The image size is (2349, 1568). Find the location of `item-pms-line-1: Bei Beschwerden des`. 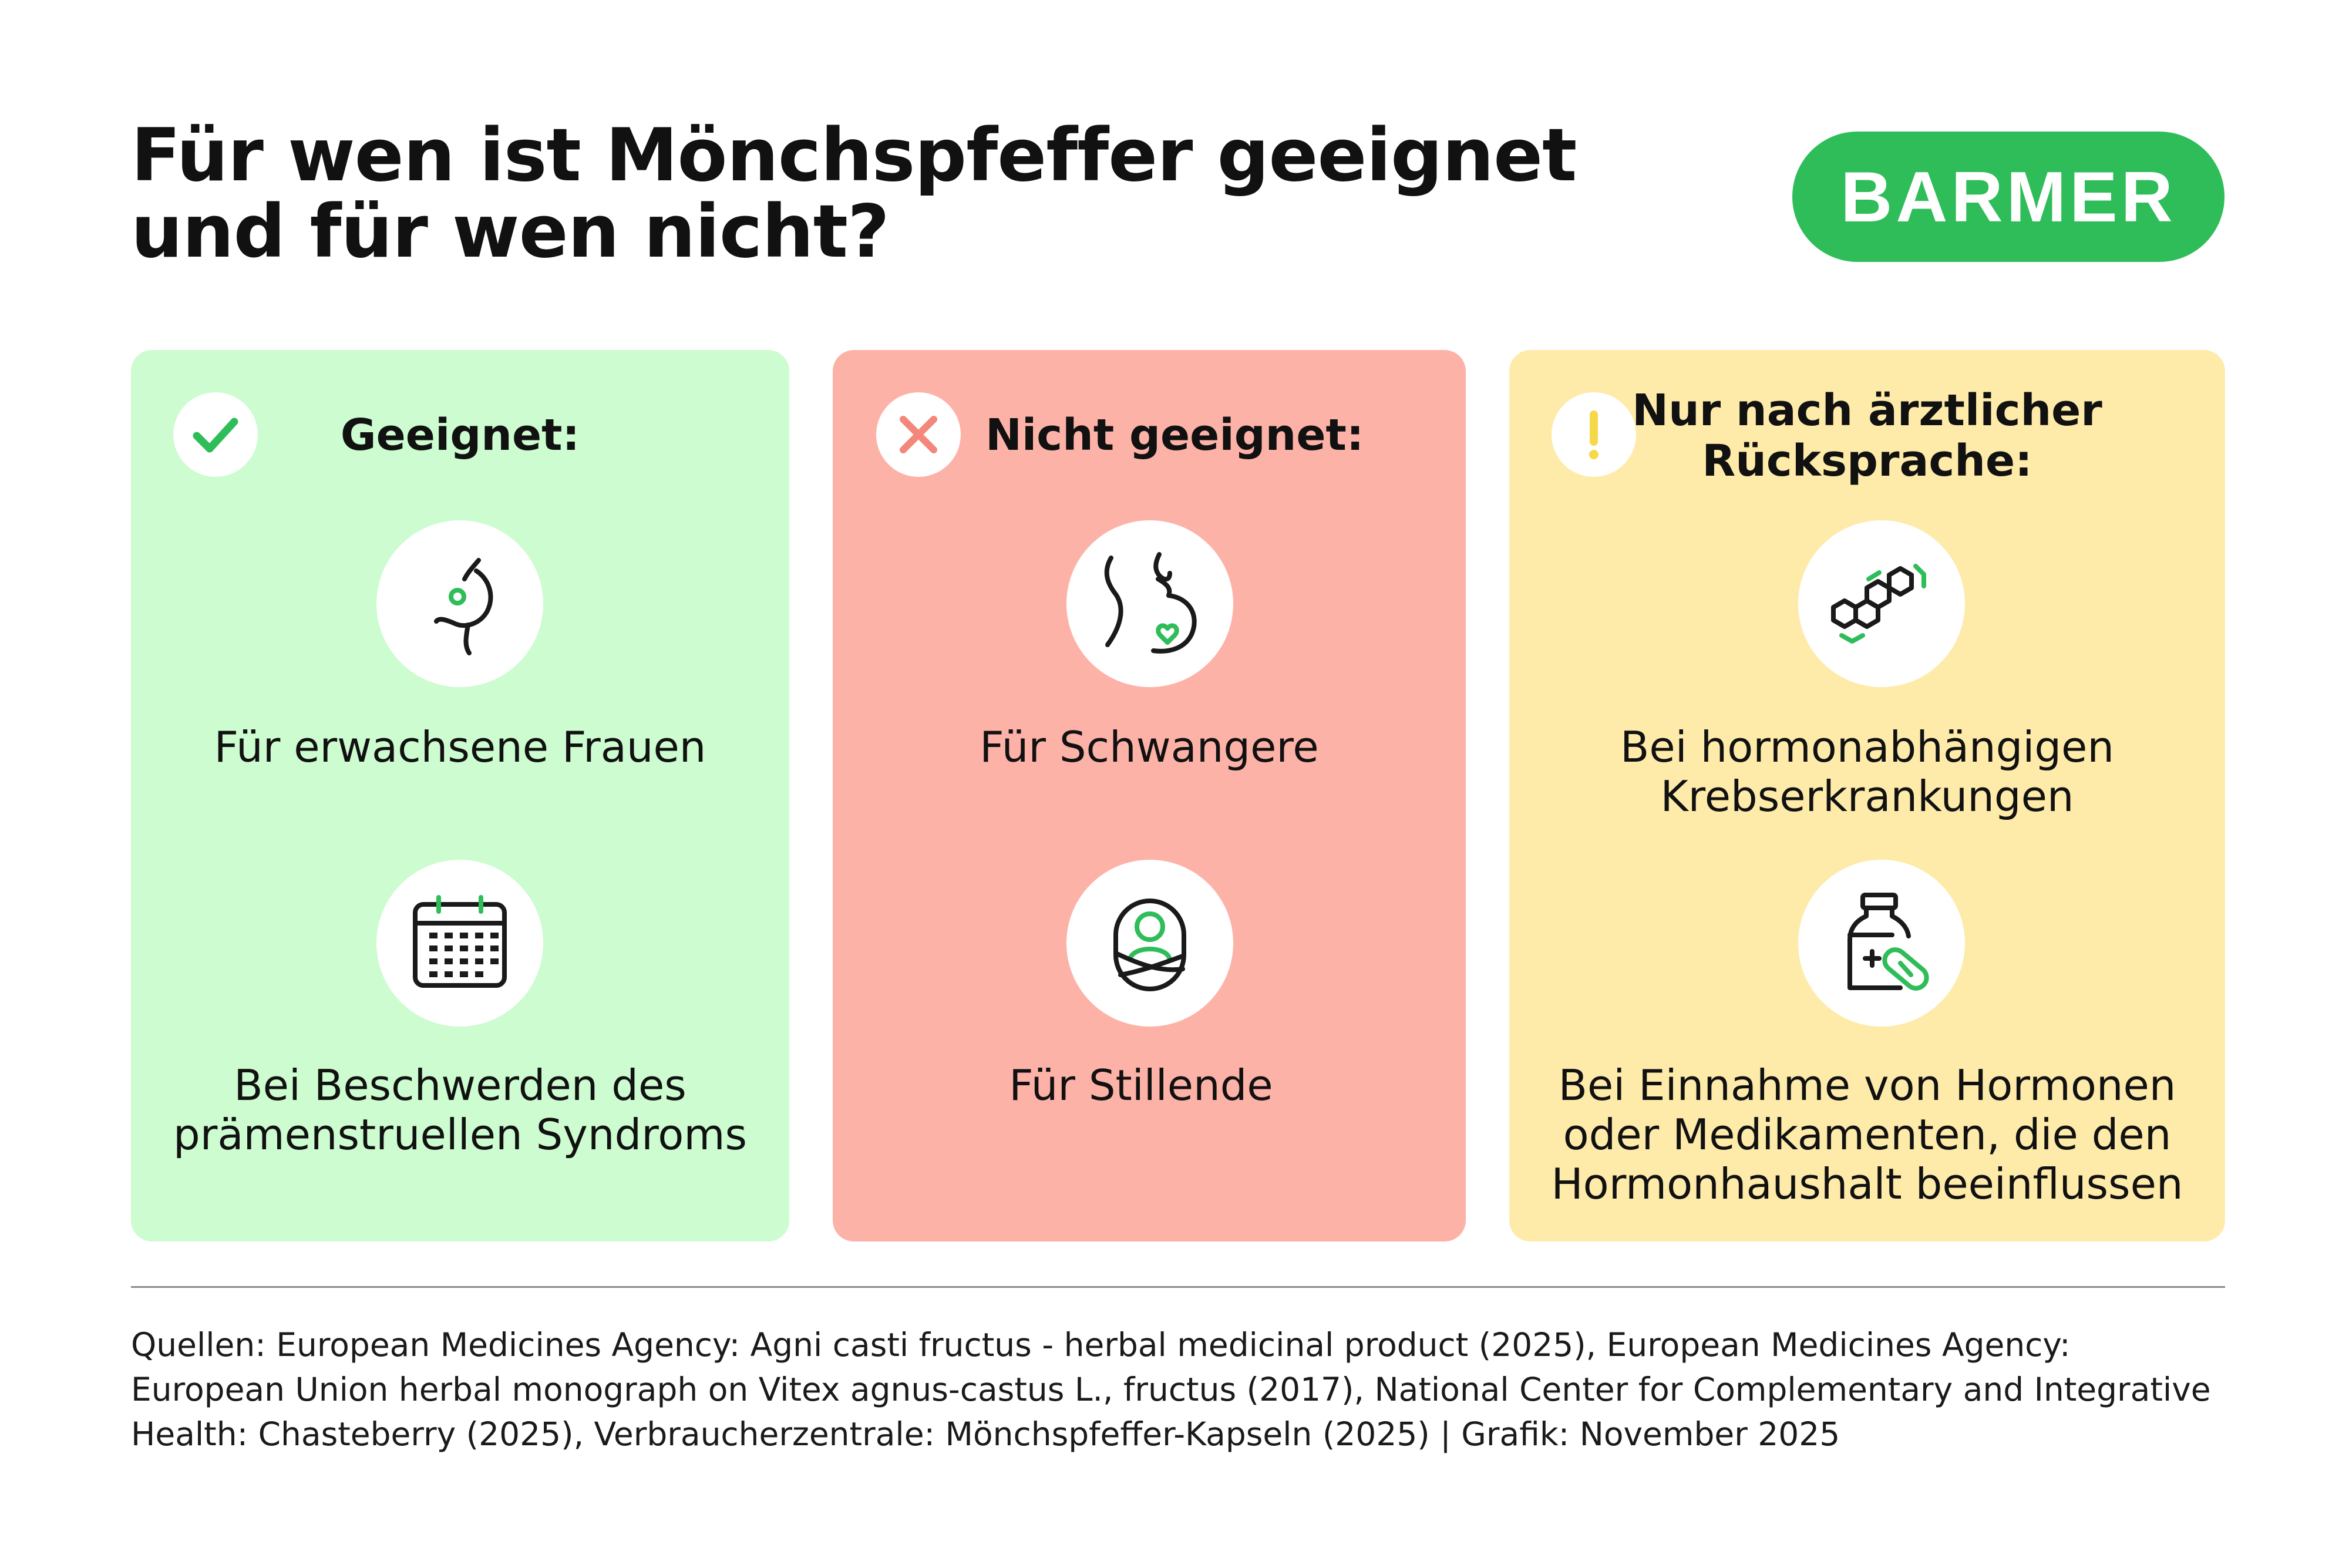

item-pms-line-1: Bei Beschwerden des is located at coordinates (460, 1086).